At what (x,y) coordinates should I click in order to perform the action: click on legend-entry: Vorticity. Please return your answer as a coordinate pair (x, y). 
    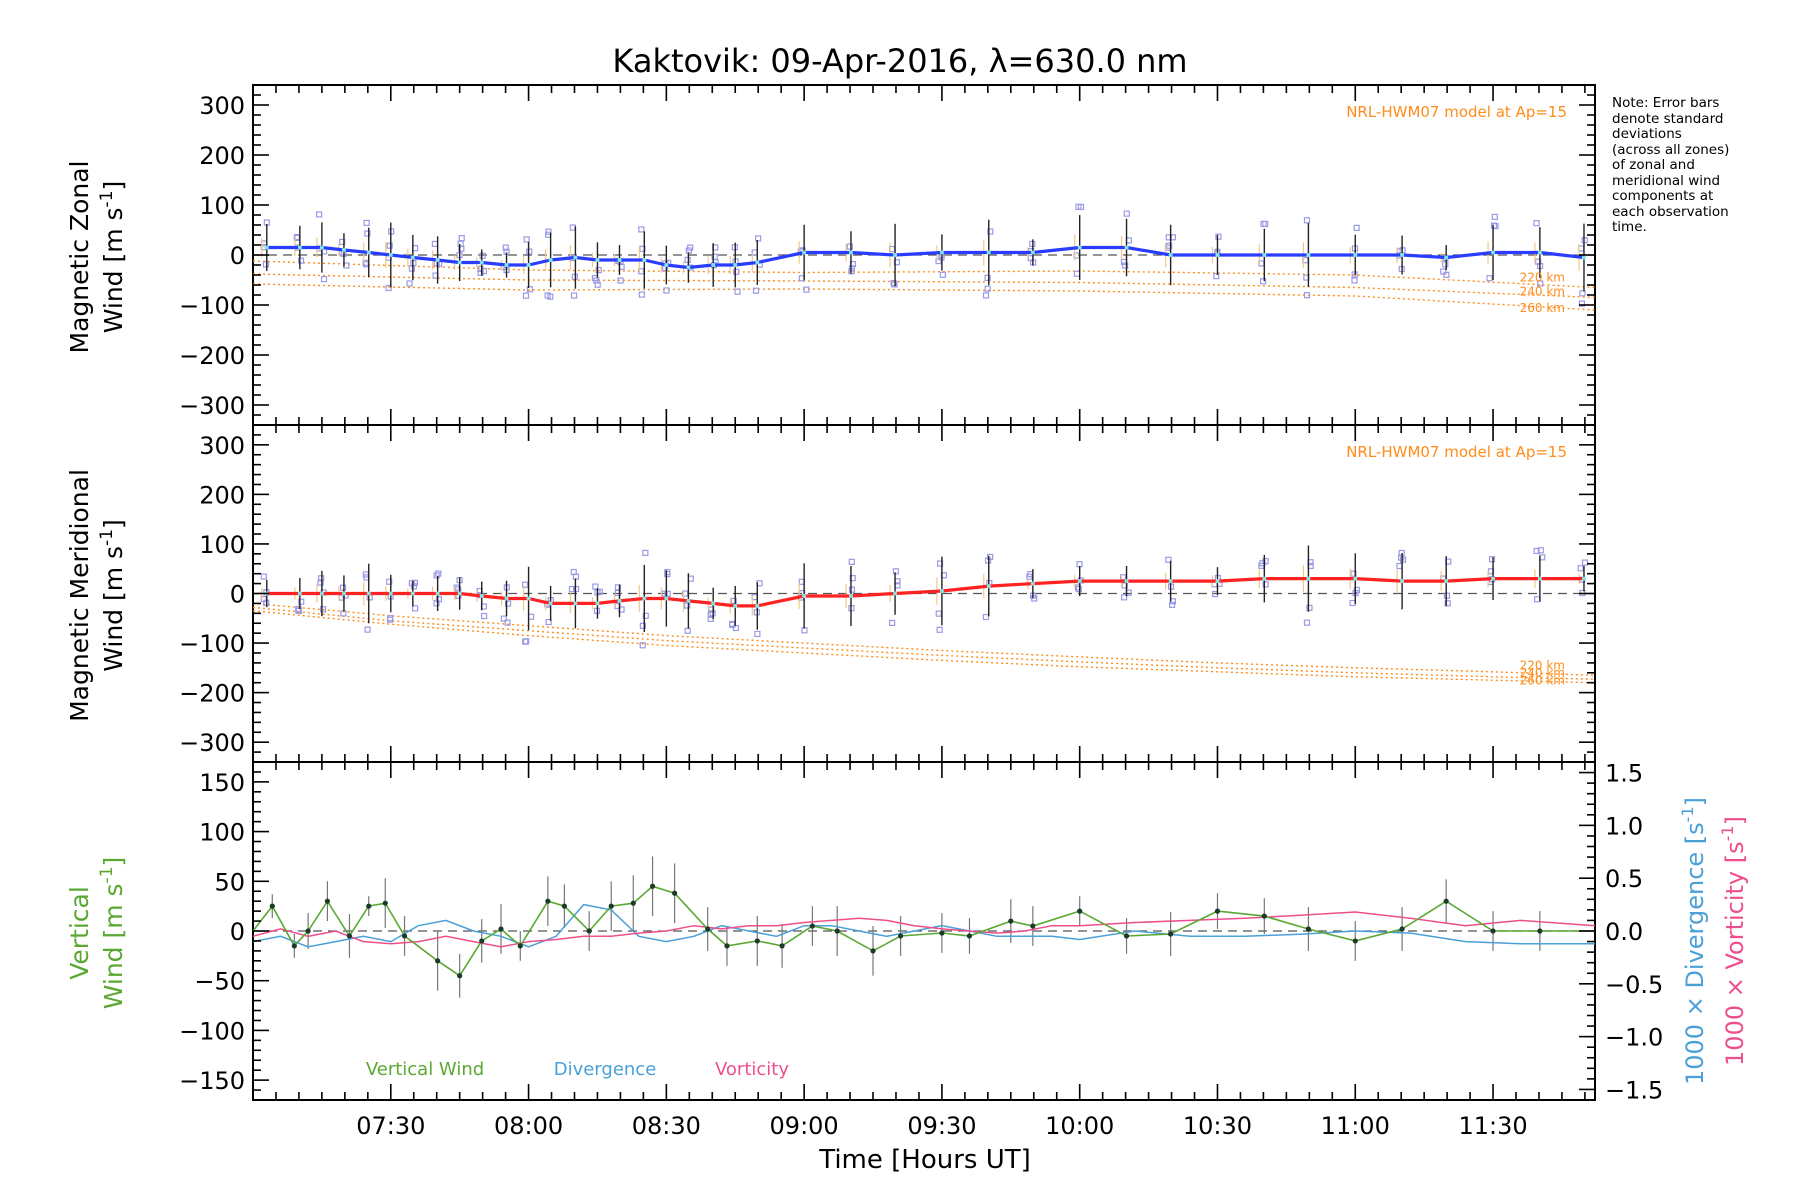
    Looking at the image, I should click on (752, 1069).